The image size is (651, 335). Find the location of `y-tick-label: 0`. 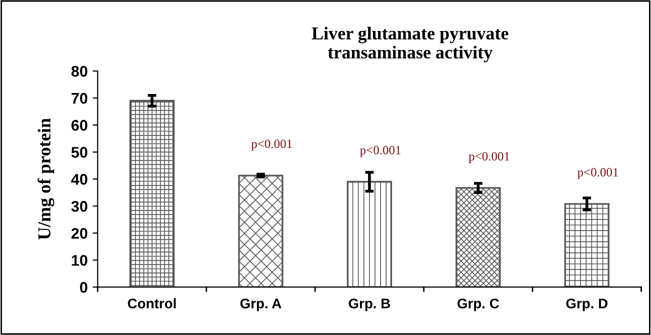

y-tick-label: 0 is located at coordinates (84, 287).